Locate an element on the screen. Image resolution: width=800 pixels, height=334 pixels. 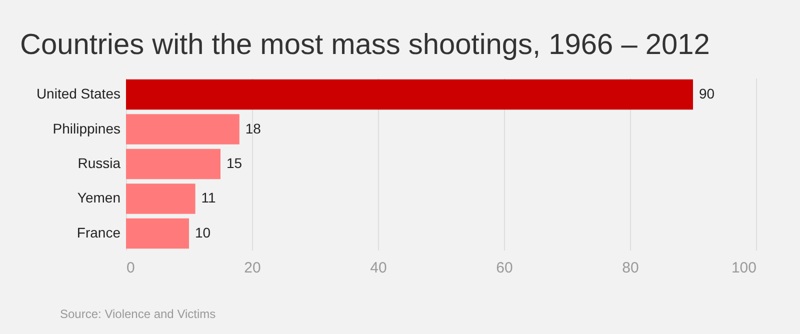
x-tick-label: 40 is located at coordinates (378, 268).